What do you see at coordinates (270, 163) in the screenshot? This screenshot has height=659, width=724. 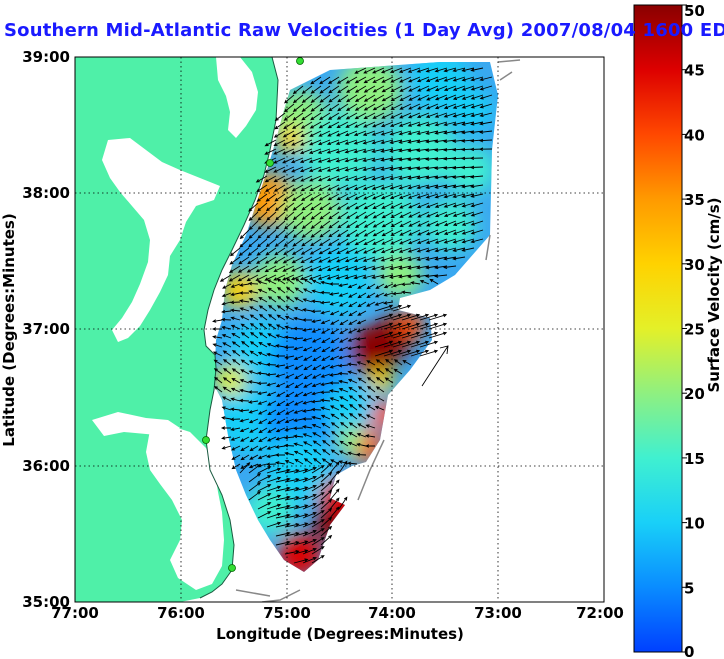 I see `station-marker` at bounding box center [270, 163].